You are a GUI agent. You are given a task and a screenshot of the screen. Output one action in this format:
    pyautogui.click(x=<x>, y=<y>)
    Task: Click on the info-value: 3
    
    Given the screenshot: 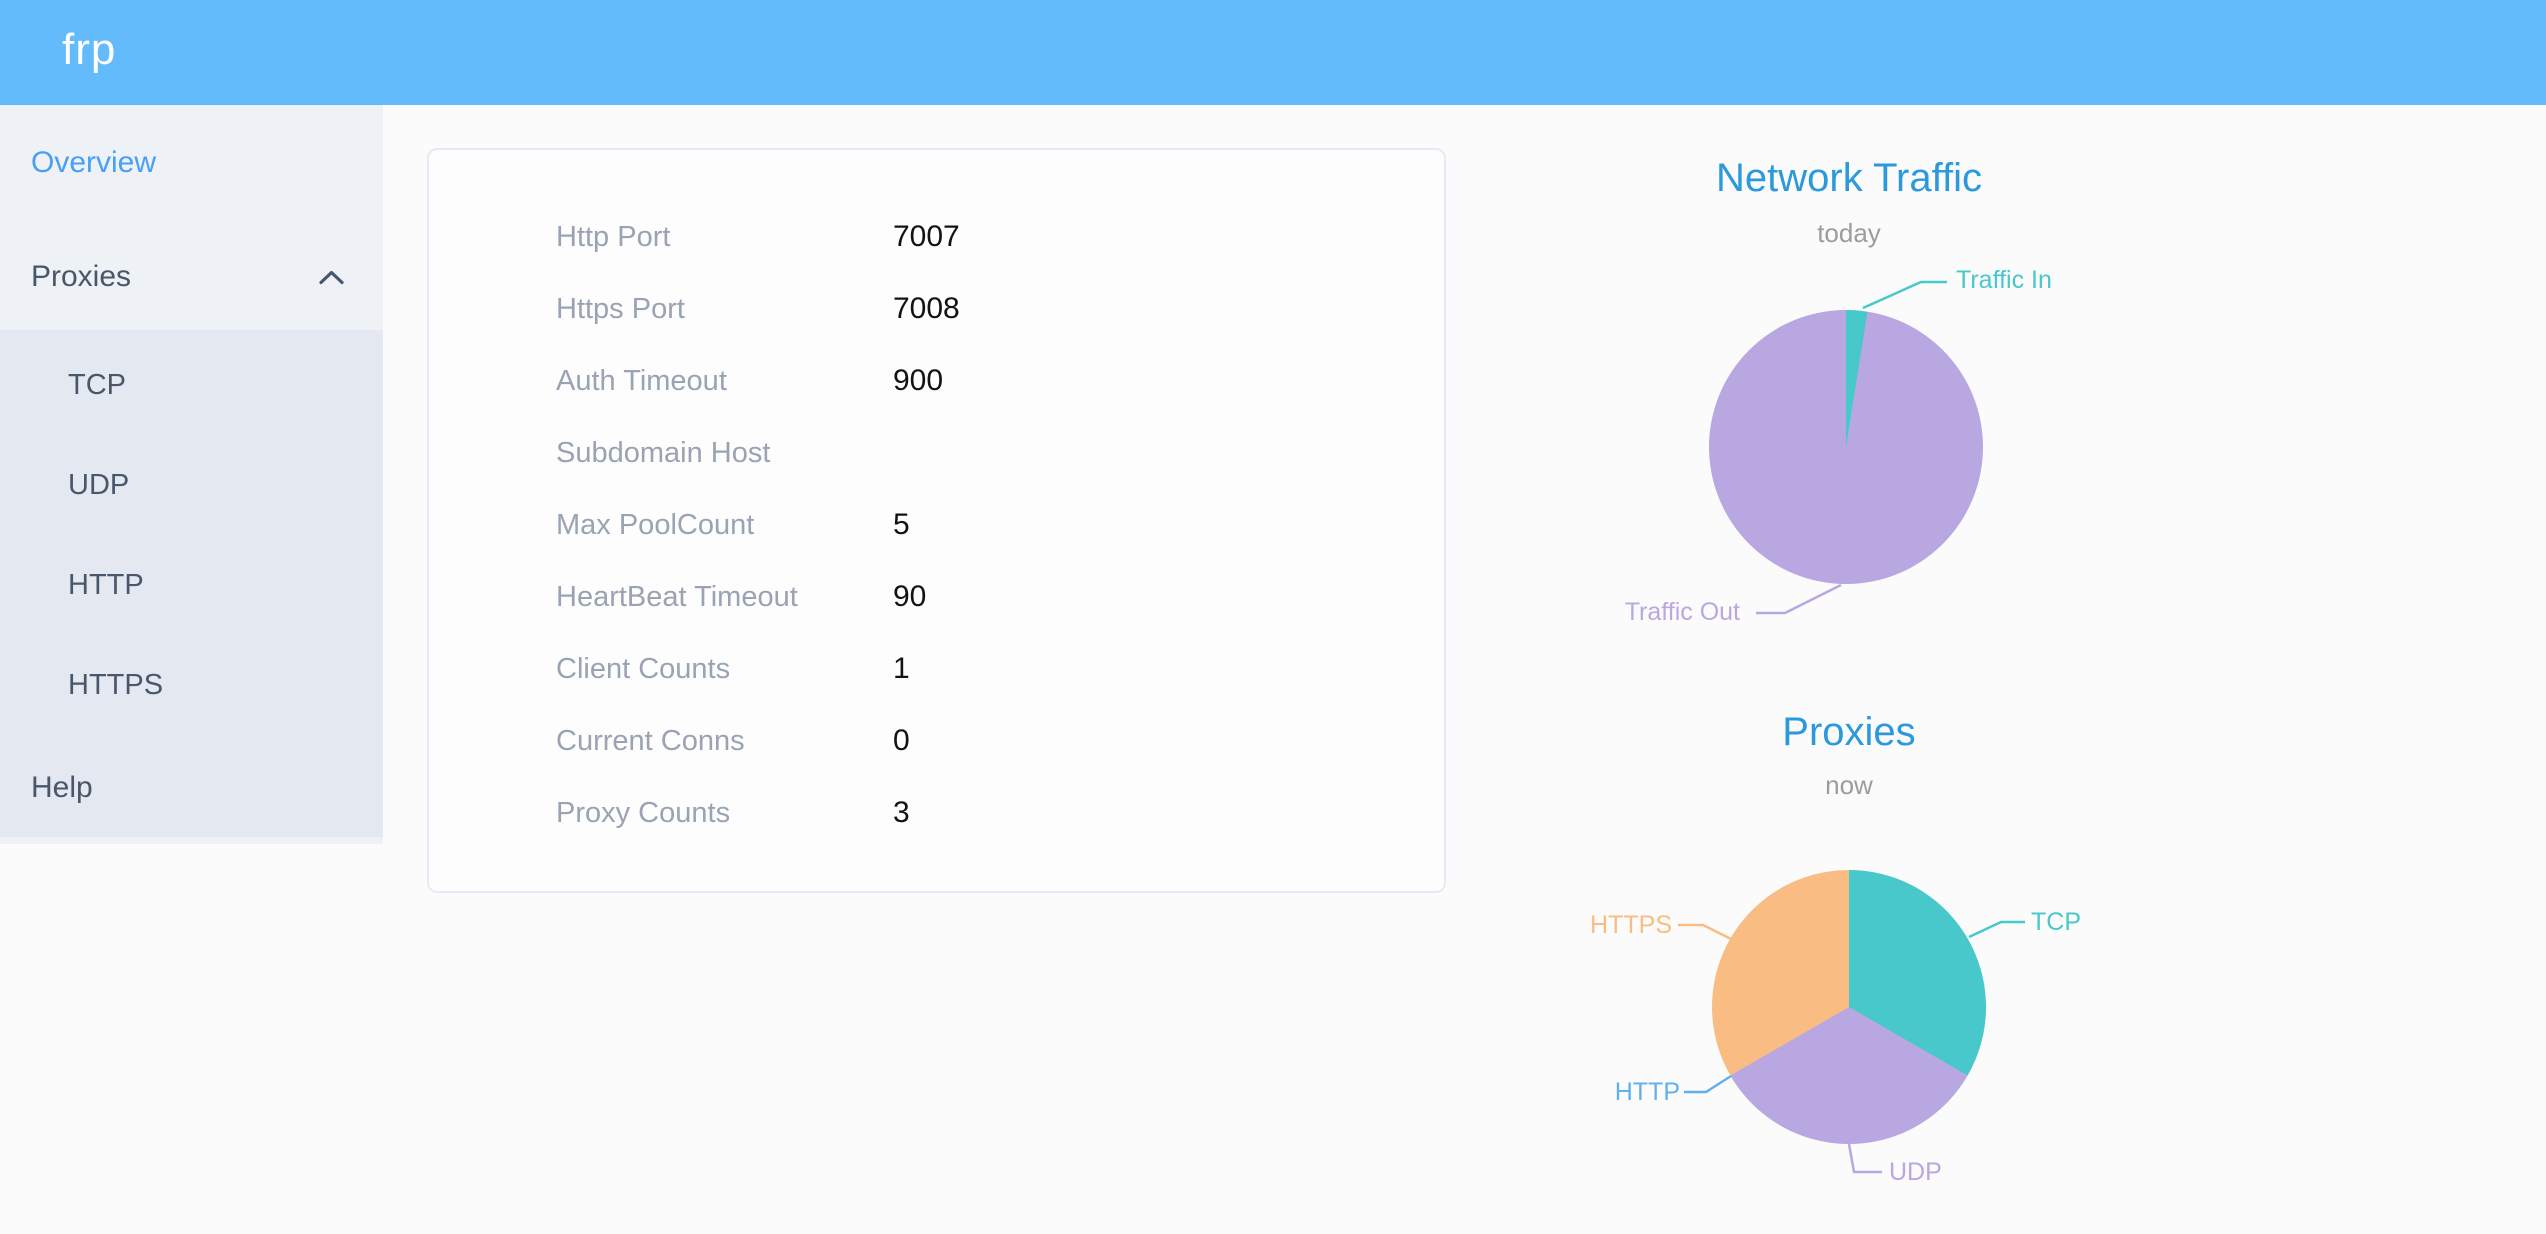 What is the action you would take?
    pyautogui.click(x=901, y=812)
    